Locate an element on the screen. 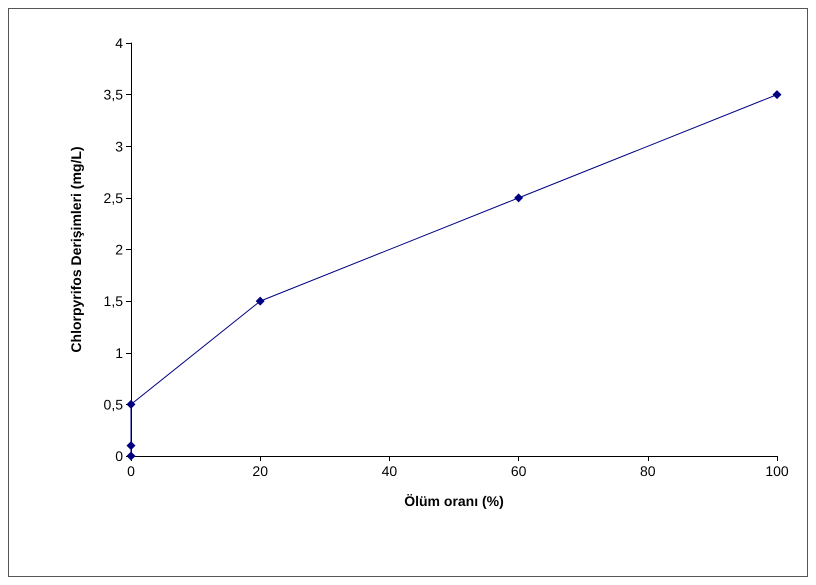  x-tick-label: 80 is located at coordinates (648, 471).